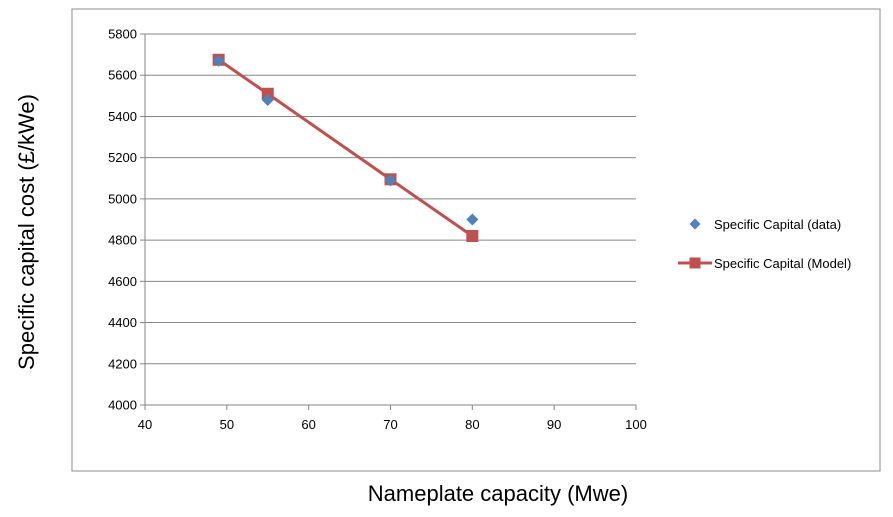 Image resolution: width=893 pixels, height=517 pixels. I want to click on y-tick-label-5600: 5600, so click(122, 75).